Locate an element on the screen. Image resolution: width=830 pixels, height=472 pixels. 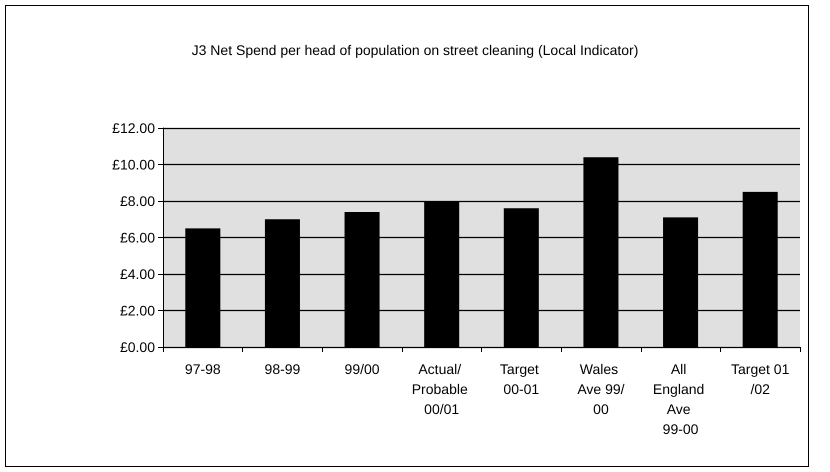
y-tick-label: £6.00 is located at coordinates (138, 238).